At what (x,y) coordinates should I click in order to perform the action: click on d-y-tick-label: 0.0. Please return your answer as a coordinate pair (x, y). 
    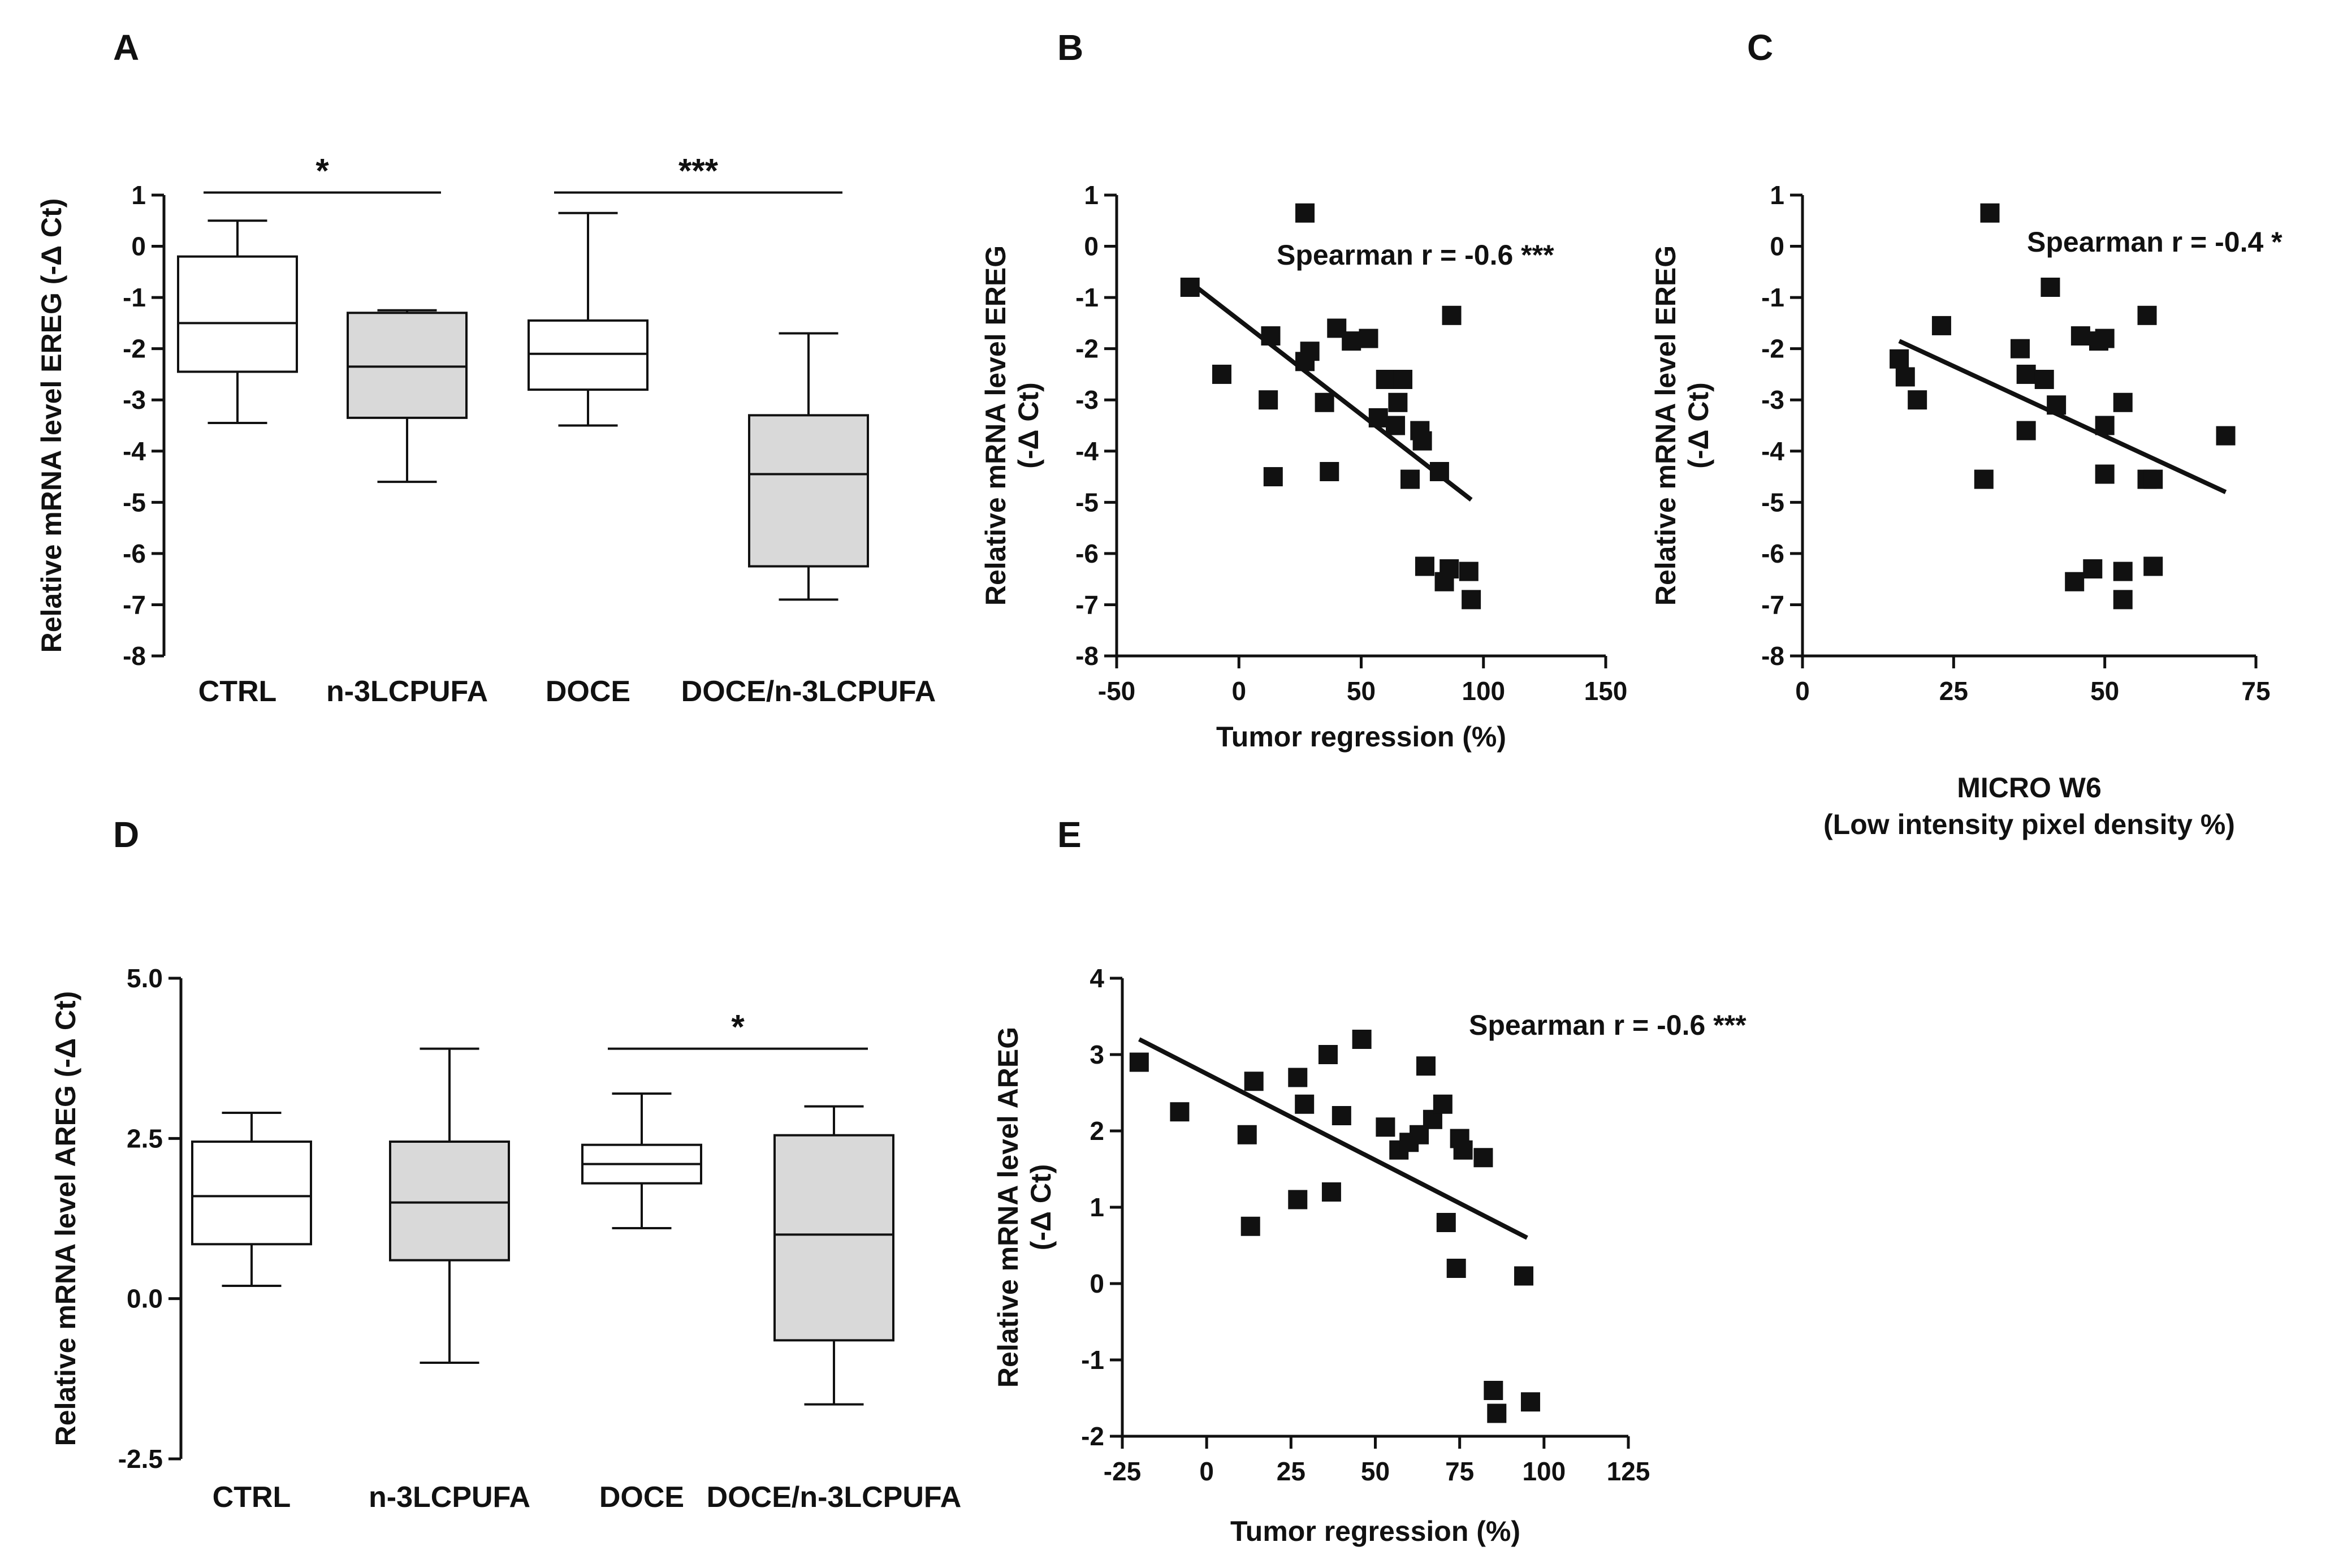
    Looking at the image, I should click on (145, 1299).